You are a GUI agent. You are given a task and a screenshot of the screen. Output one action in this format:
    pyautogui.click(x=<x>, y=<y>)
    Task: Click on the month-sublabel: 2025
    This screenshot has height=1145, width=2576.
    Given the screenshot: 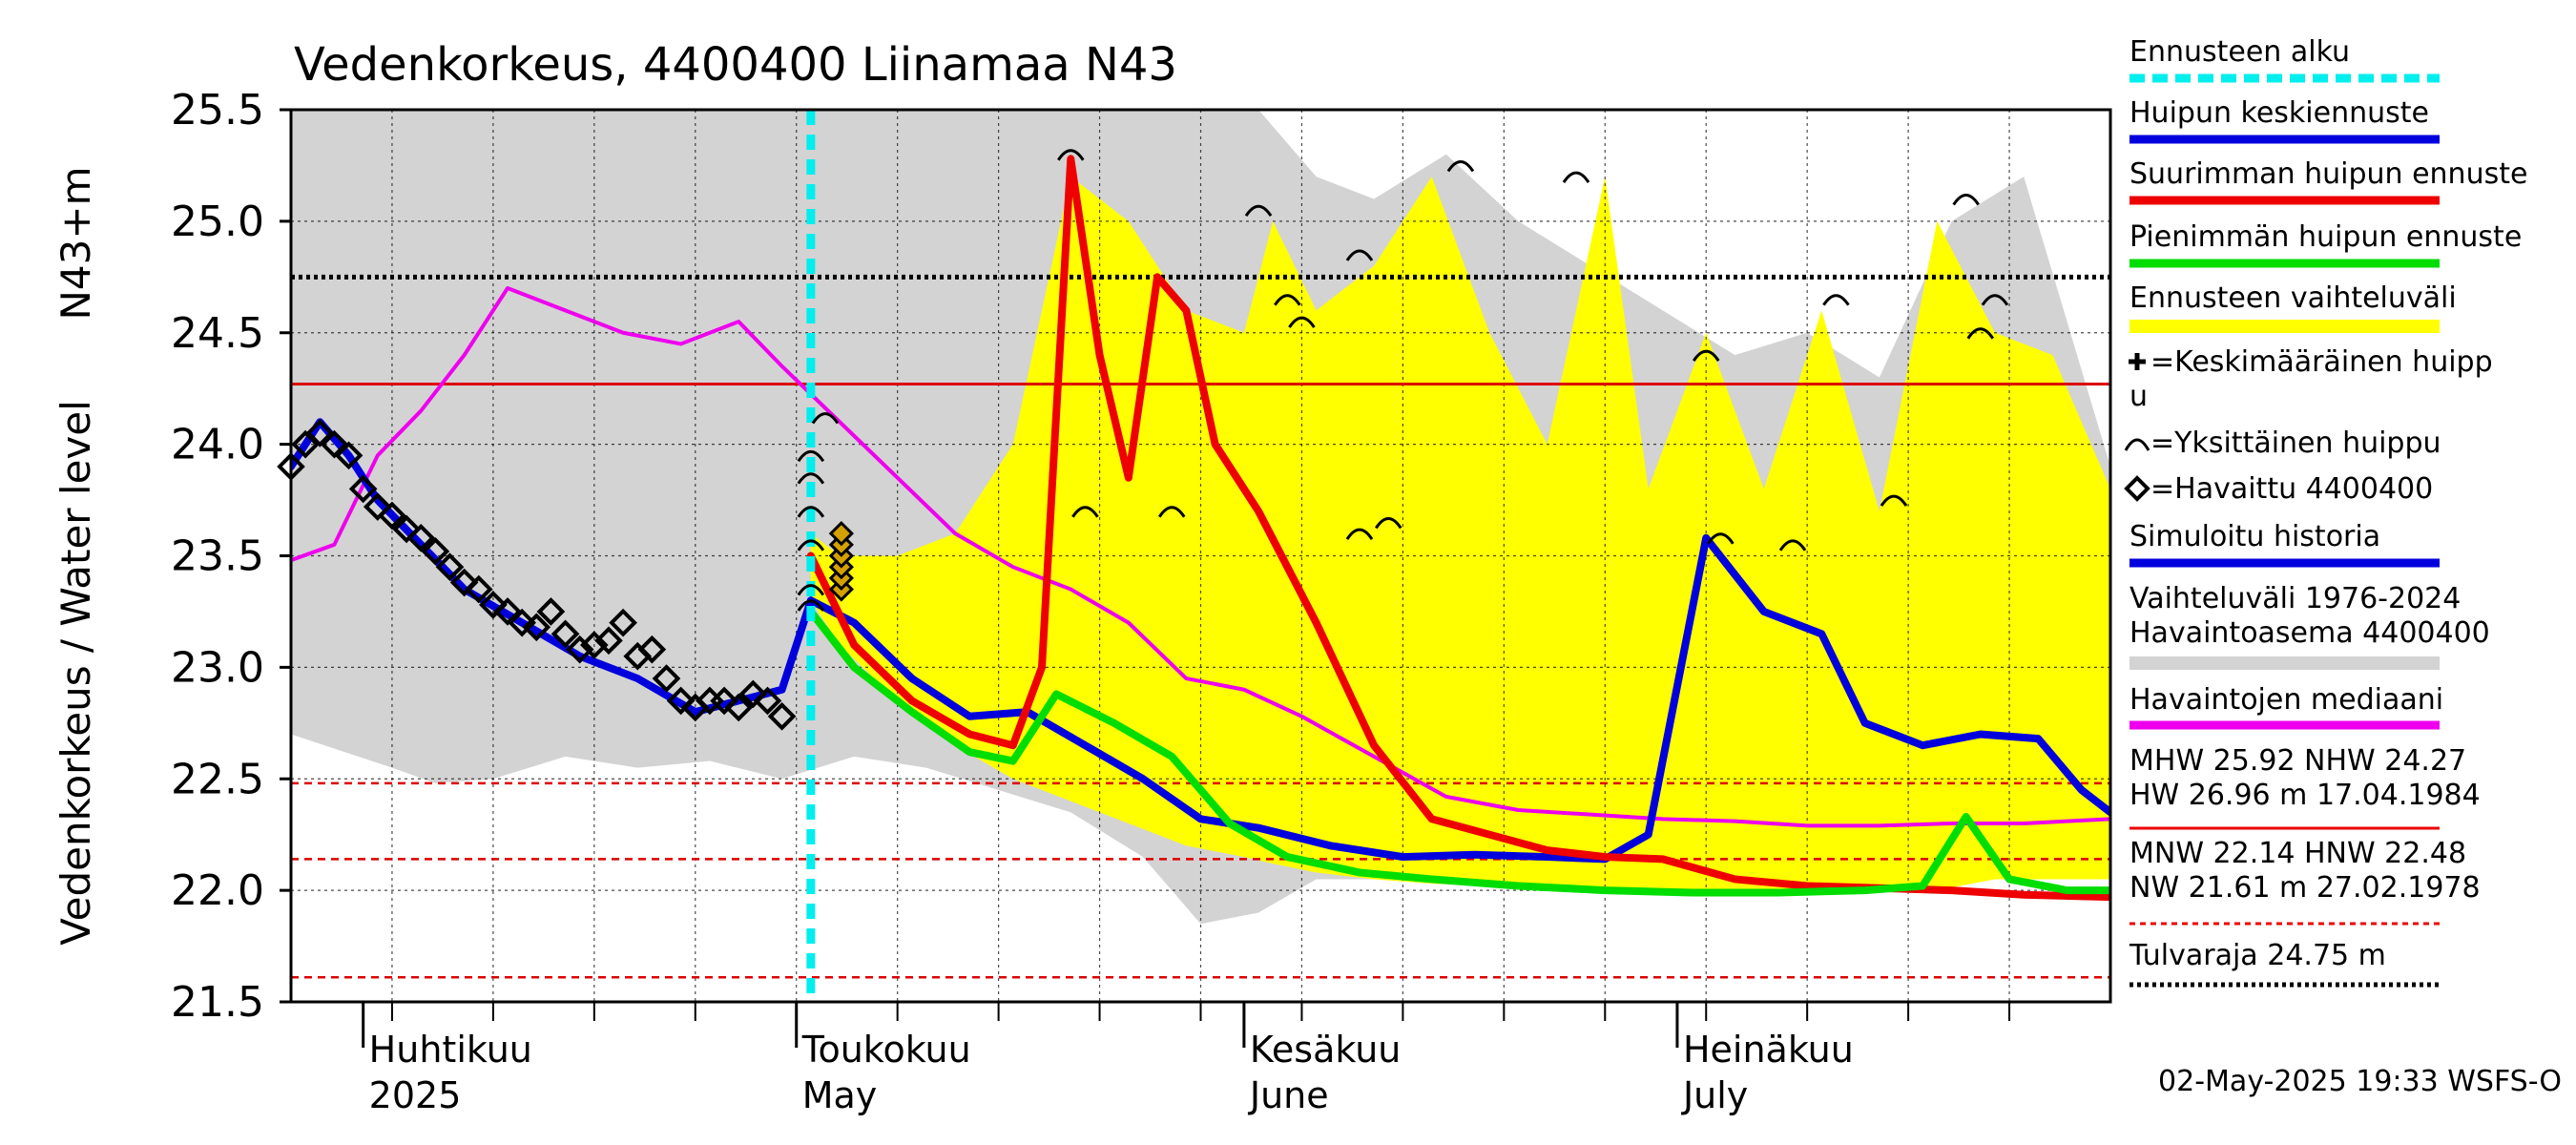 What is the action you would take?
    pyautogui.click(x=415, y=1095)
    